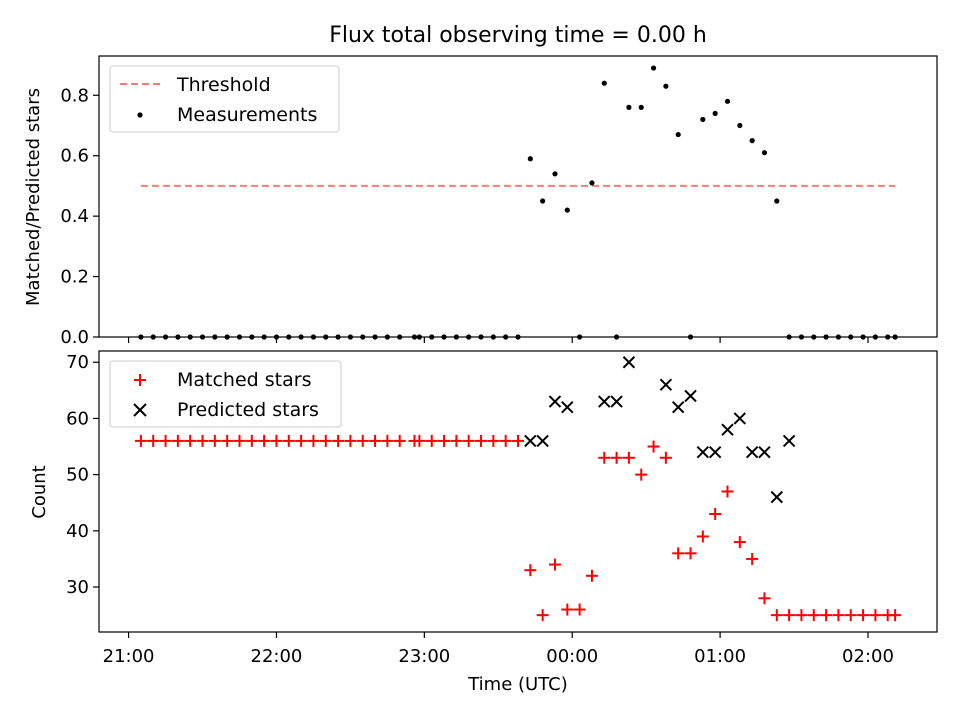 The width and height of the screenshot is (960, 720). I want to click on top-y-tick-label: 0.8, so click(74, 95).